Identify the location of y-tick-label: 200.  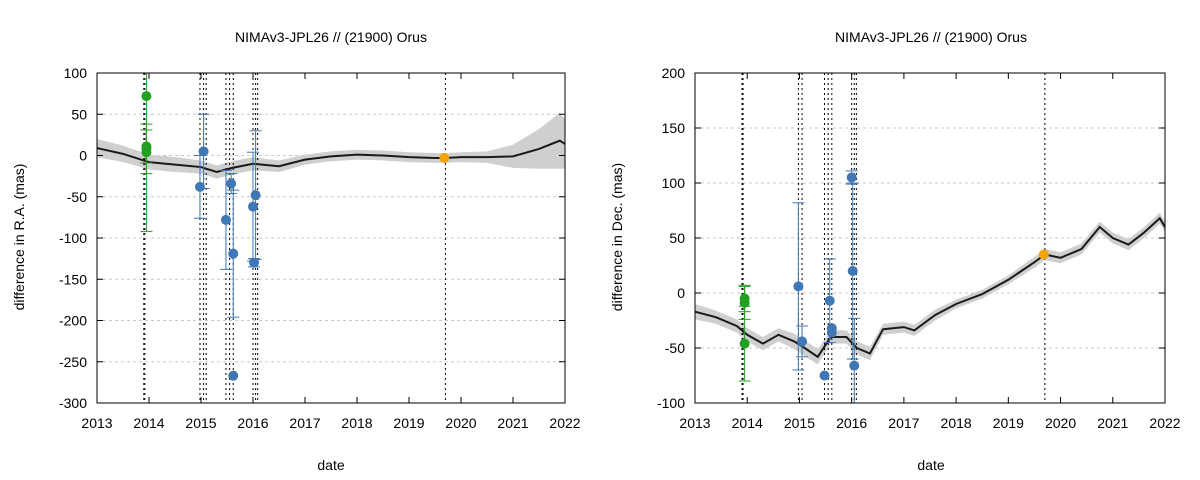
(674, 73).